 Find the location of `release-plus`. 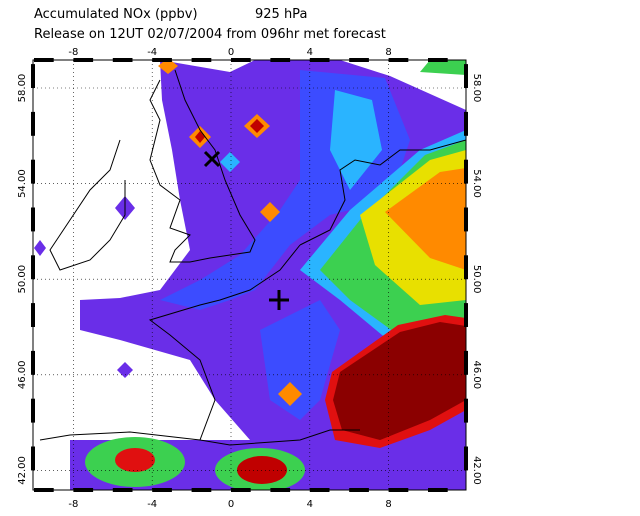

release-plus is located at coordinates (279, 300).